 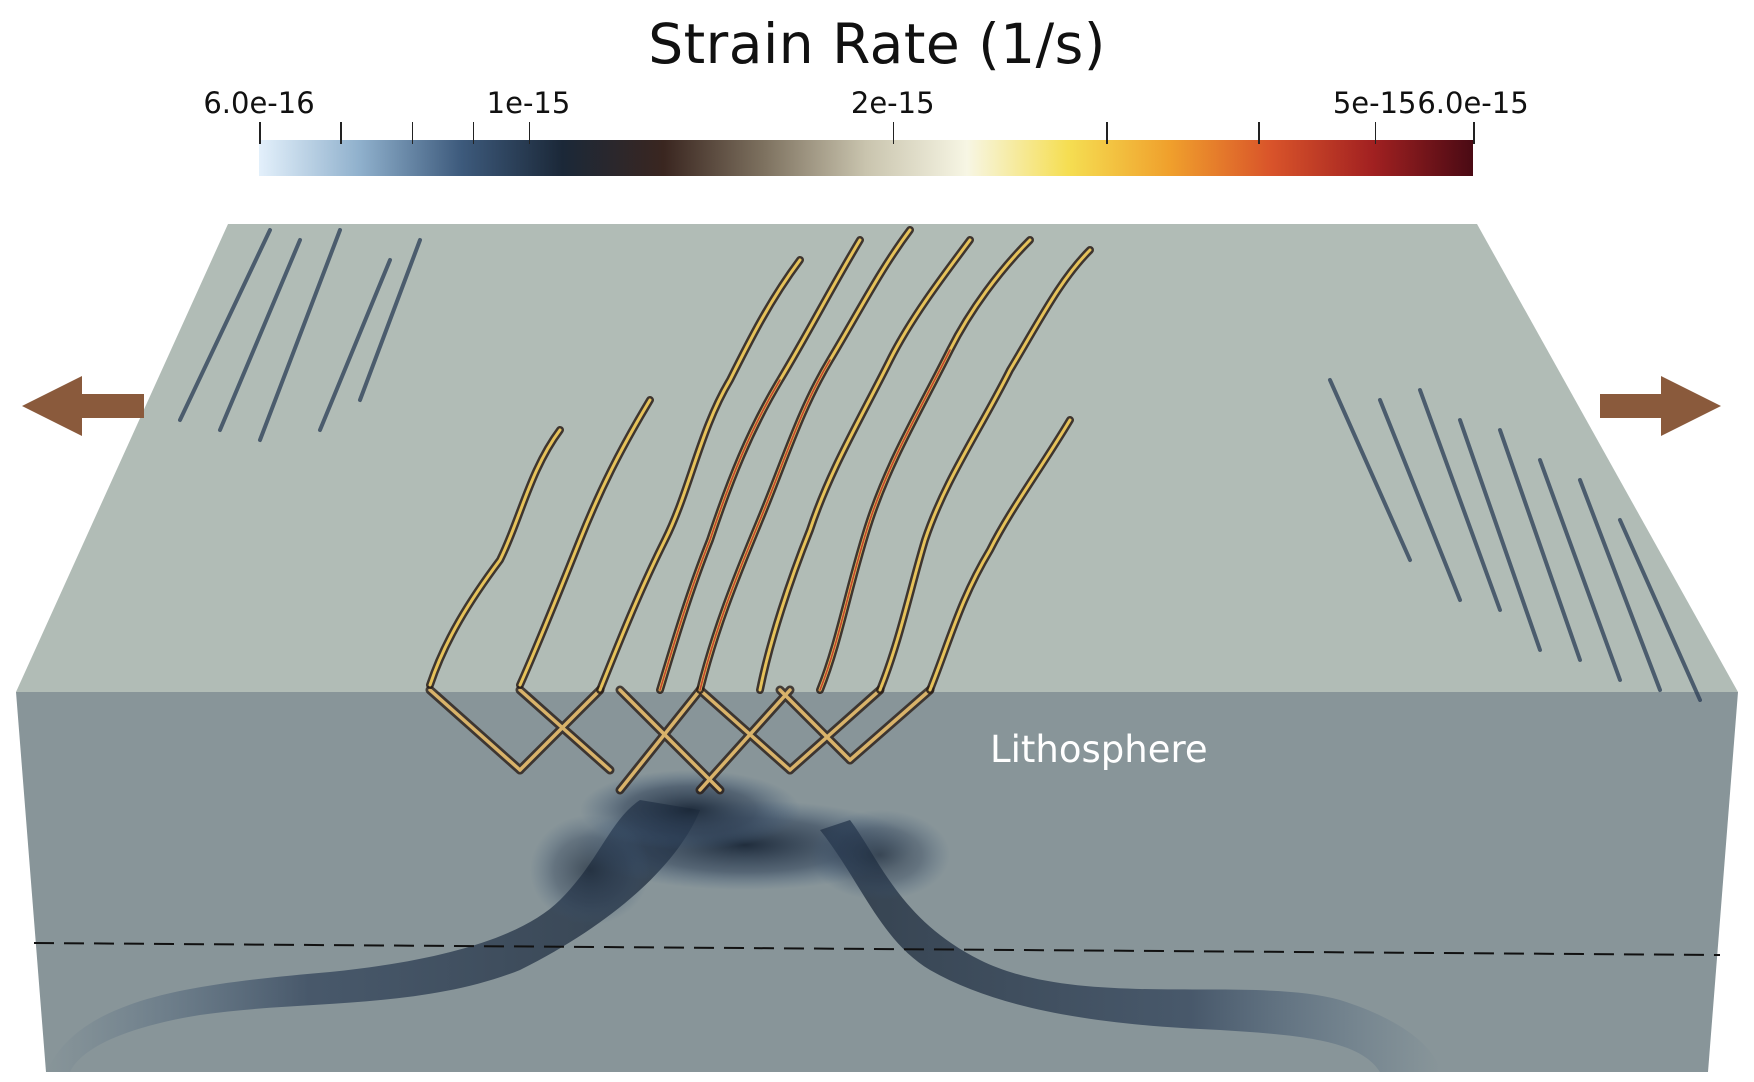 I want to click on lithosphere-label: Lithosphere, so click(x=1099, y=749).